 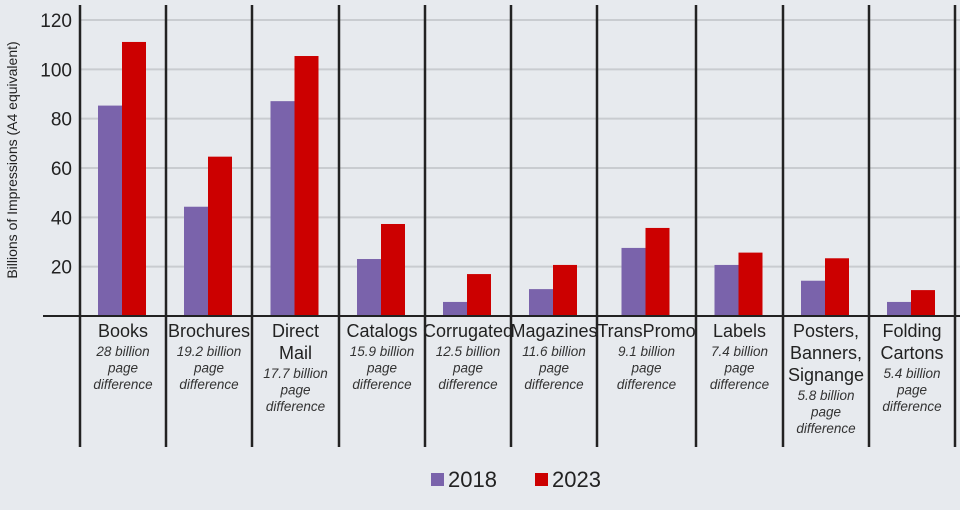 What do you see at coordinates (381, 331) in the screenshot?
I see `category-label: Catalogs` at bounding box center [381, 331].